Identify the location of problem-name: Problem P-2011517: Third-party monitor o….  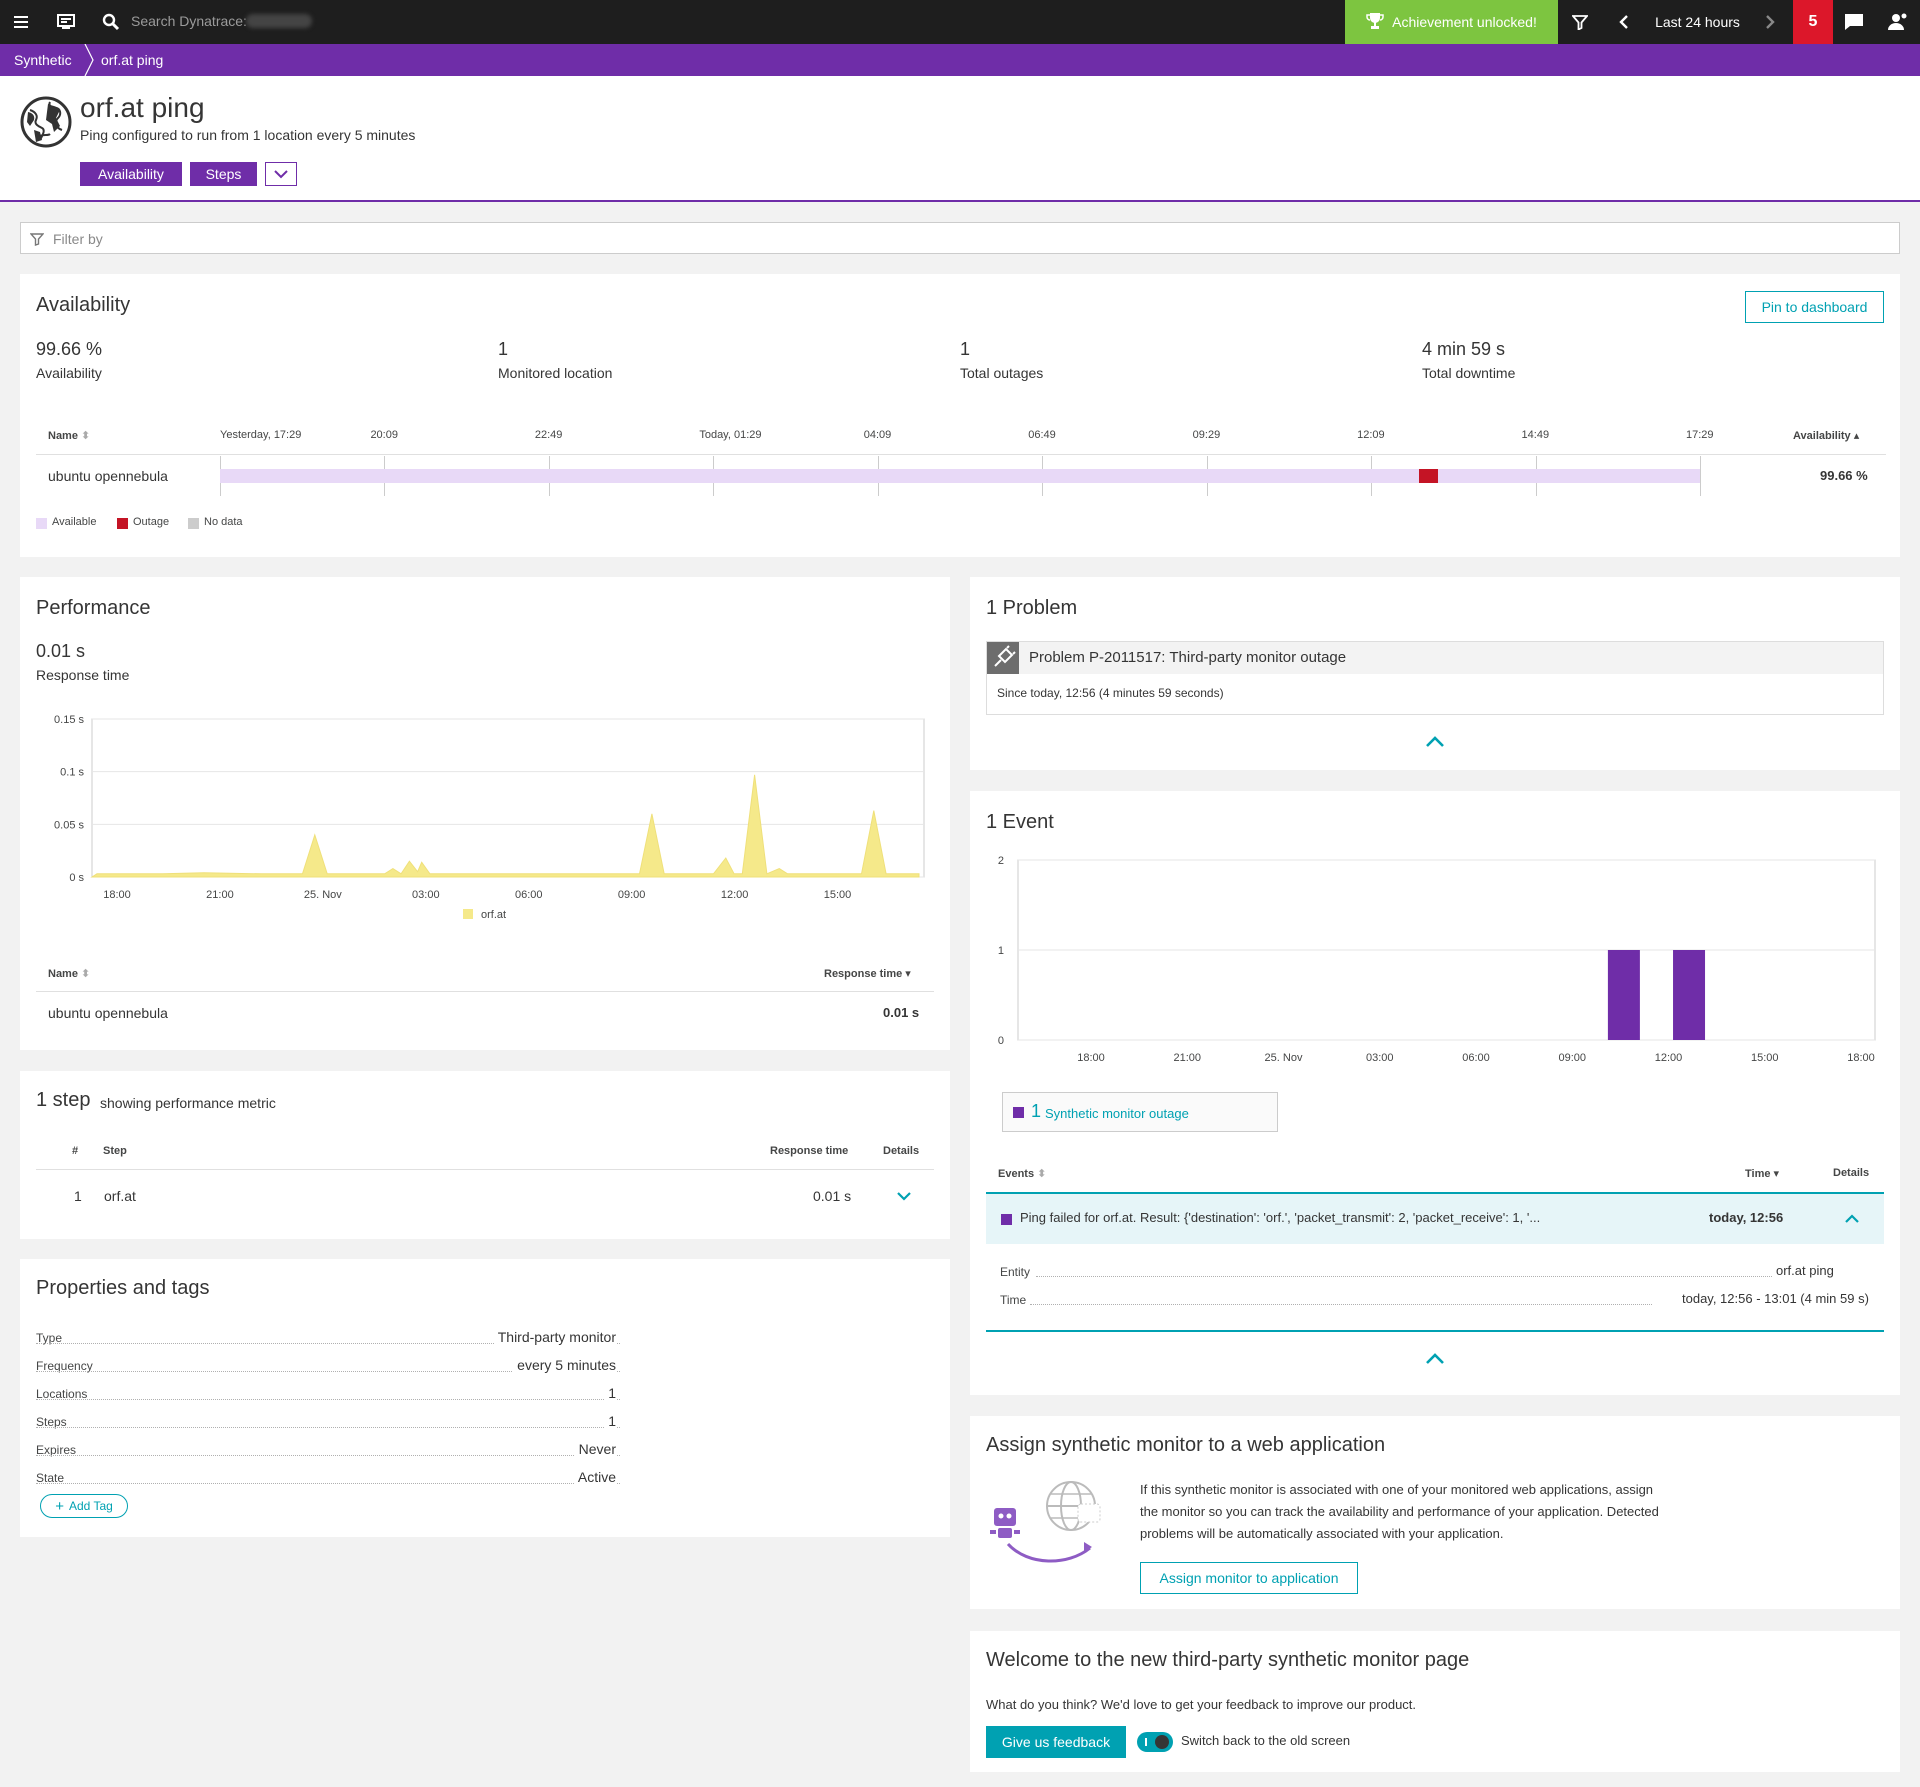
(1188, 657).